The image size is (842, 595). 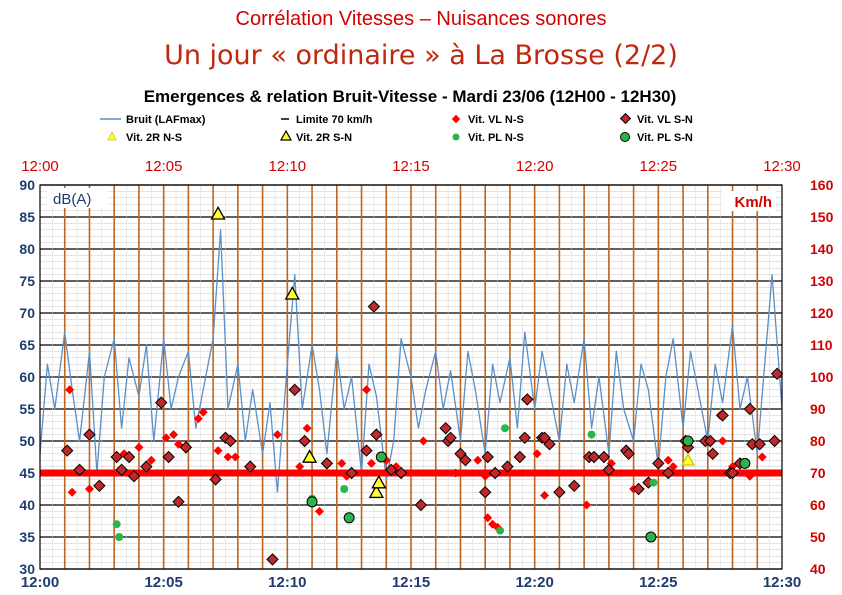 I want to click on legend-pl-sn-label: Vit. PL S-N, so click(x=665, y=138).